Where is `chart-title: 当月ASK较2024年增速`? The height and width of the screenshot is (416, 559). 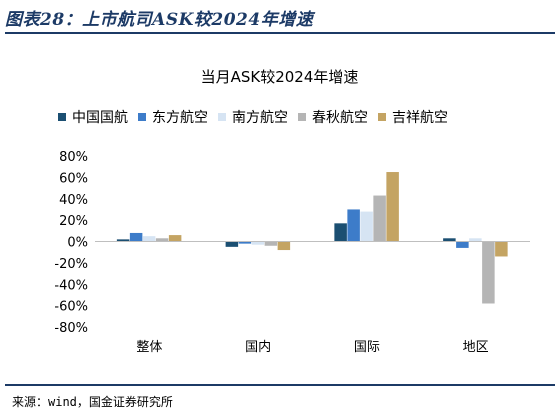
chart-title: 当月ASK较2024年增速 is located at coordinates (279, 77).